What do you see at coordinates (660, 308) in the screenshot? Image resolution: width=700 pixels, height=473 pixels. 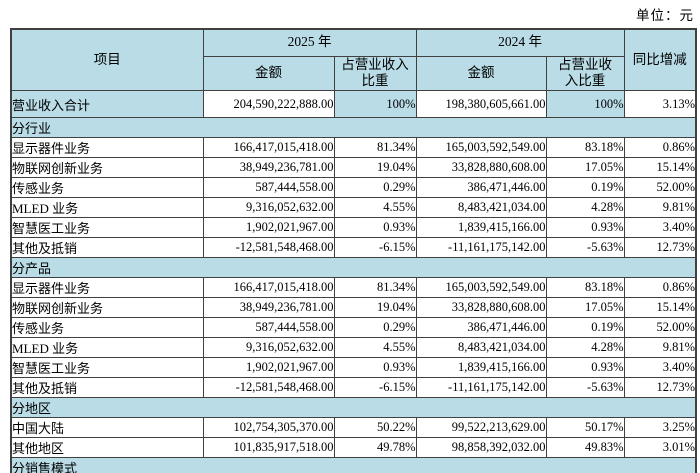 I see `value-cell: 15.14%` at bounding box center [660, 308].